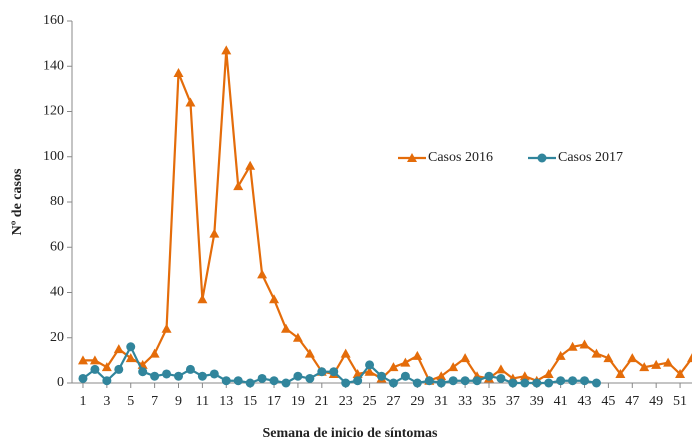 The image size is (692, 443). Describe the element at coordinates (537, 401) in the screenshot. I see `x-tick-label: 39` at that location.